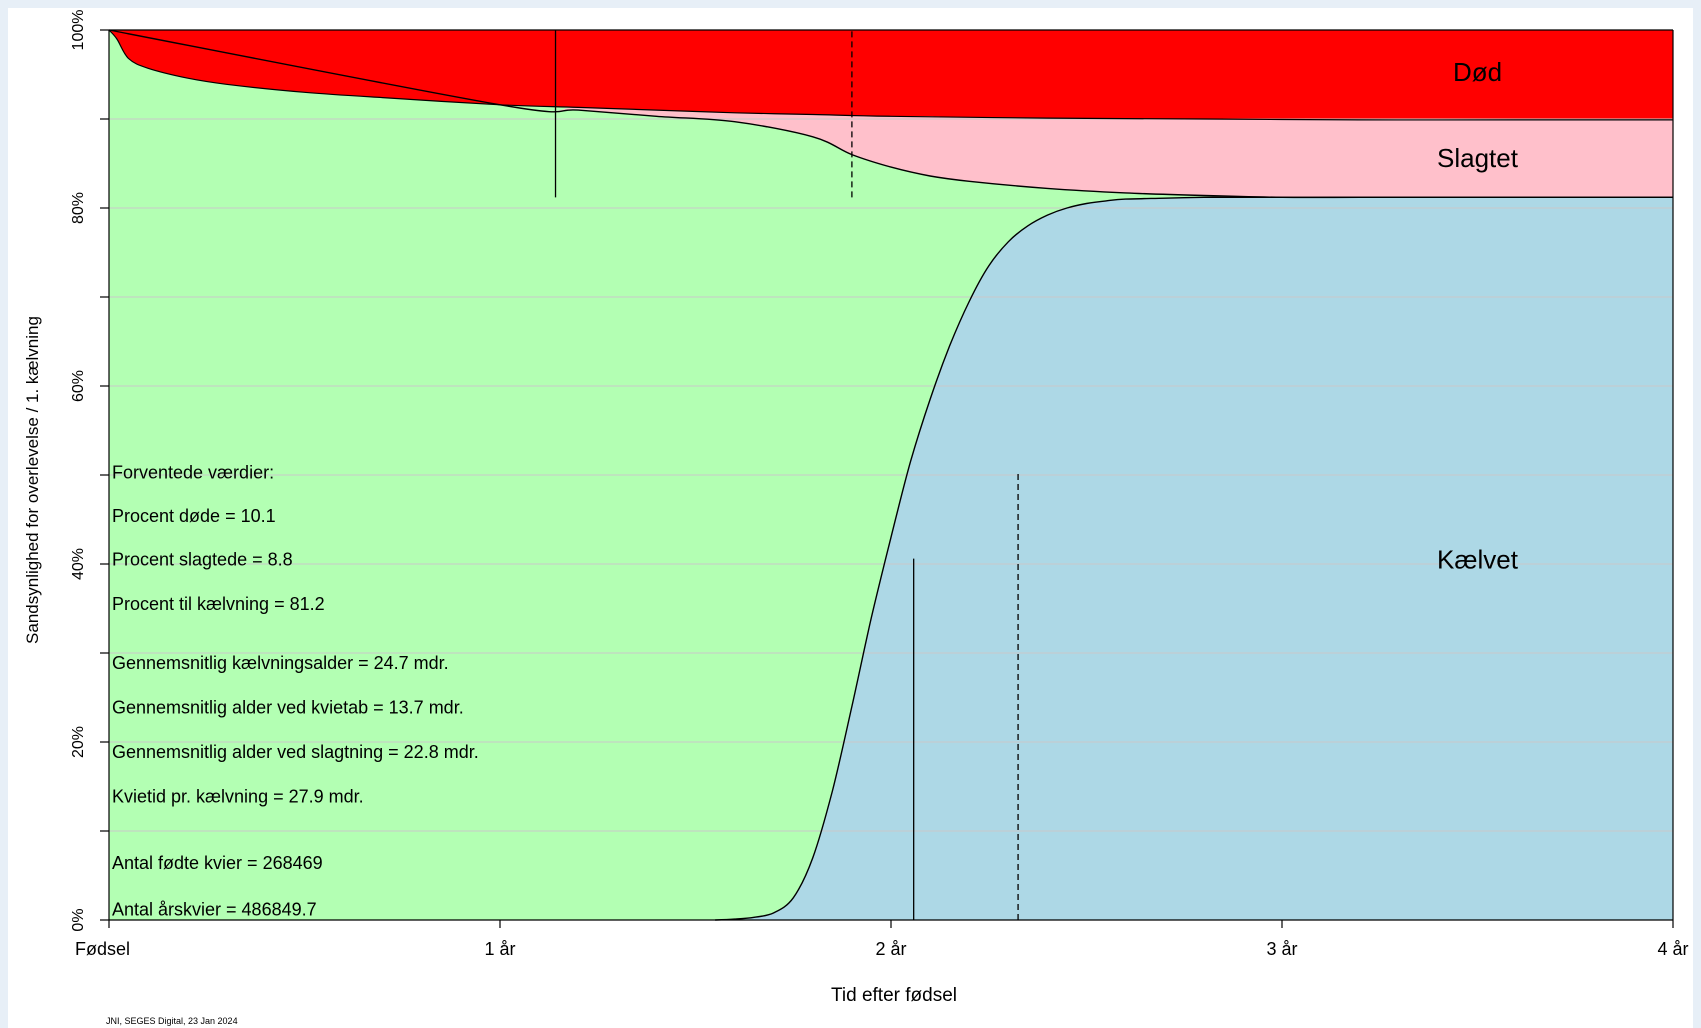 Image resolution: width=1701 pixels, height=1028 pixels. I want to click on y-tick-label: 0%, so click(78, 919).